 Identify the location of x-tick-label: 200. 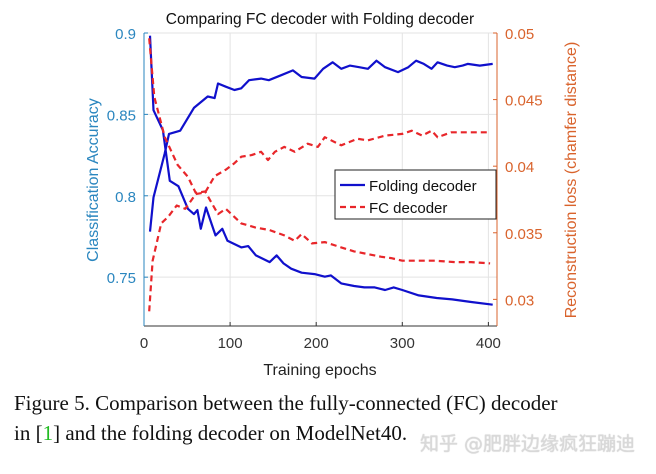
(316, 343).